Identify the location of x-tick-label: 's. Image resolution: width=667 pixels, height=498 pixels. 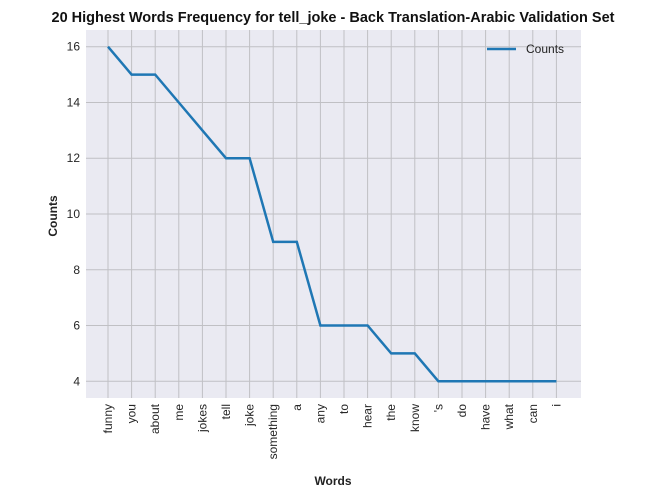
(438, 408).